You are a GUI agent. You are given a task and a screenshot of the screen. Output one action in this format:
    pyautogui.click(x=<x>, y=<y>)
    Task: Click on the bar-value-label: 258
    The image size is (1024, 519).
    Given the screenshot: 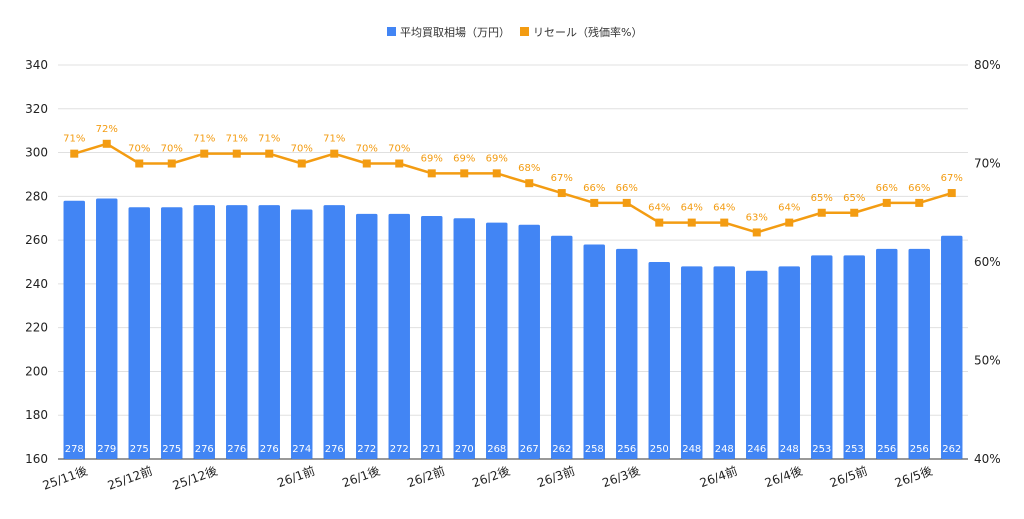 What is the action you would take?
    pyautogui.click(x=594, y=449)
    